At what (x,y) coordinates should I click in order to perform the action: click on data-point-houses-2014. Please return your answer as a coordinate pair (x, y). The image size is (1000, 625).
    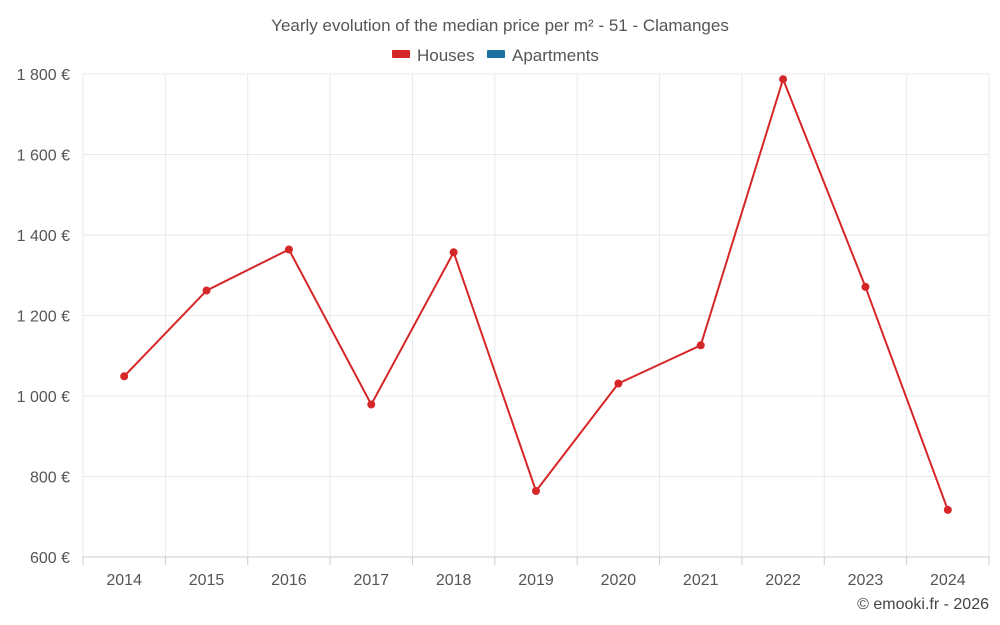
    Looking at the image, I should click on (124, 376).